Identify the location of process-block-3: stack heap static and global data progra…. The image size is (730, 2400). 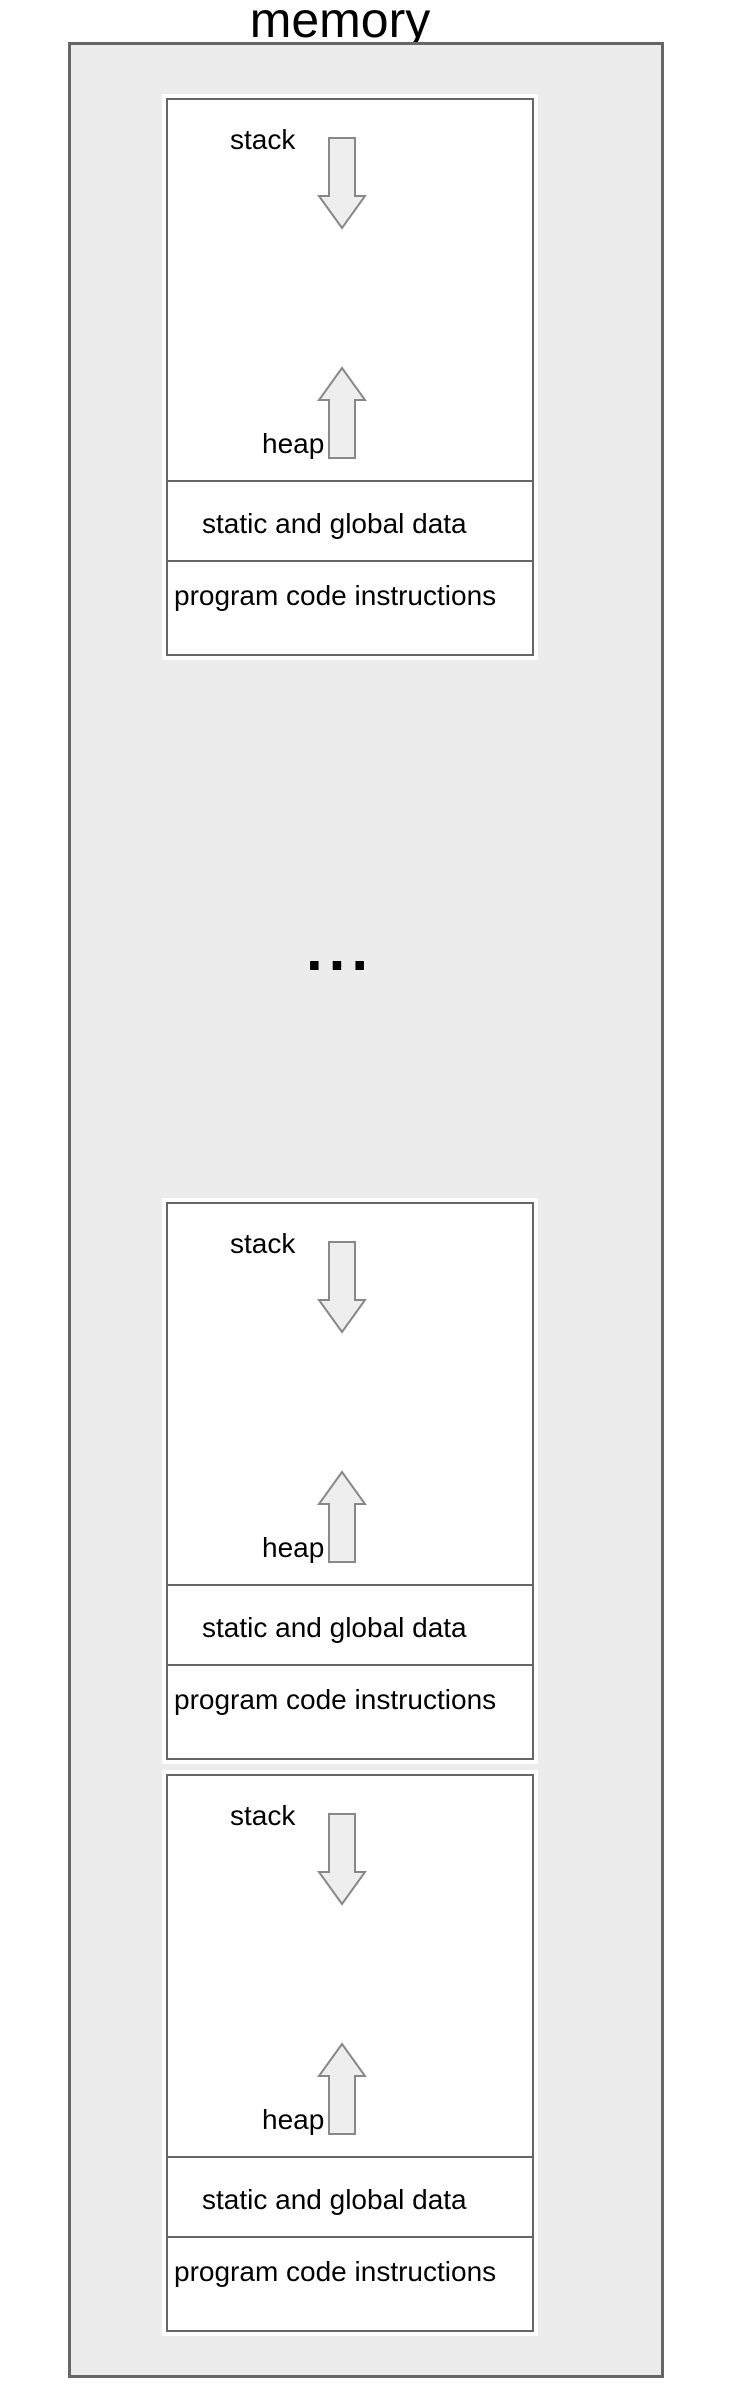
(350, 2053).